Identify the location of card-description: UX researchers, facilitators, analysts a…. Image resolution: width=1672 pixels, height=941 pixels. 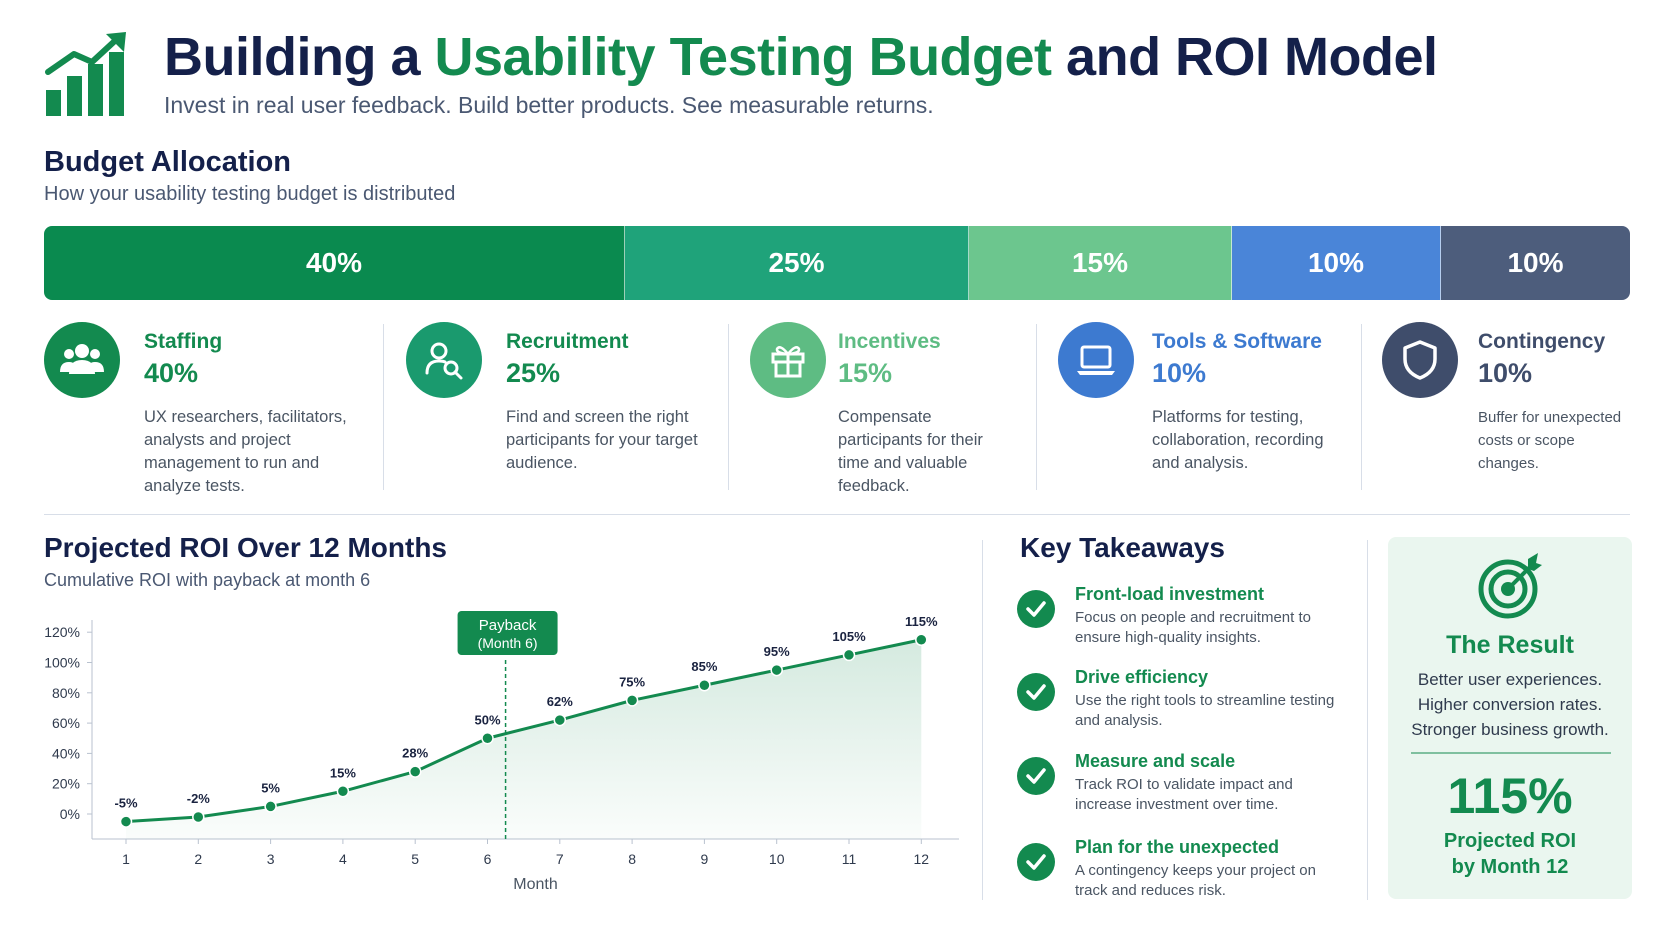
(245, 451).